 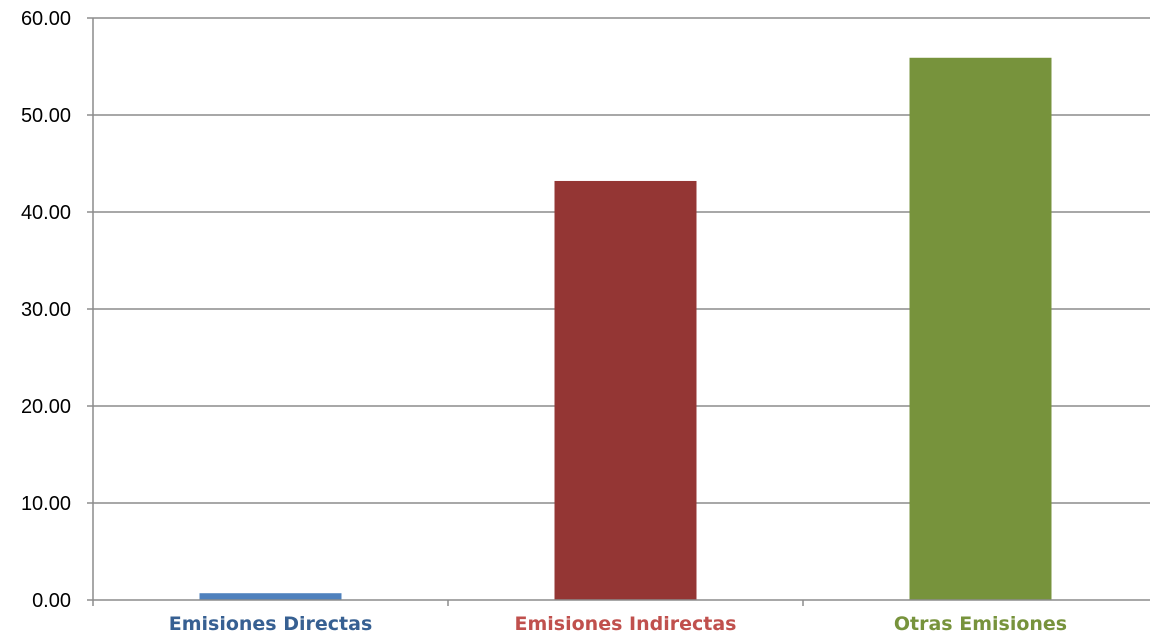 I want to click on y-tick-label-2: 20.00, so click(x=46, y=407).